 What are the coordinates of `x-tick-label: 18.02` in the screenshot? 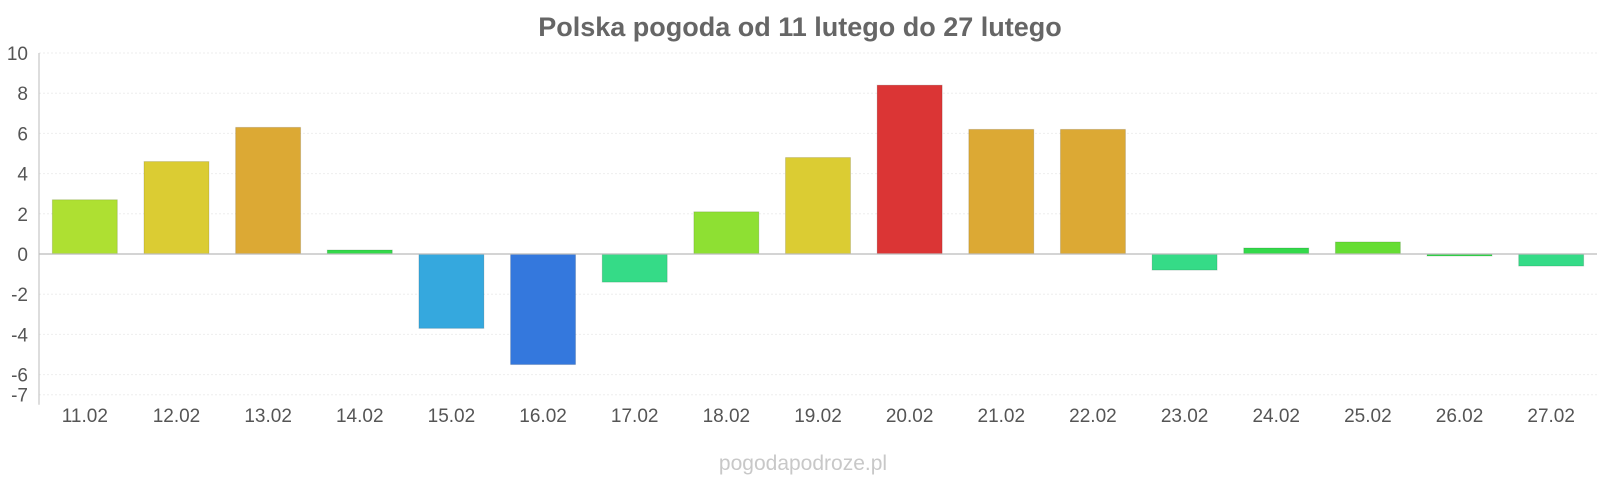 It's located at (727, 416).